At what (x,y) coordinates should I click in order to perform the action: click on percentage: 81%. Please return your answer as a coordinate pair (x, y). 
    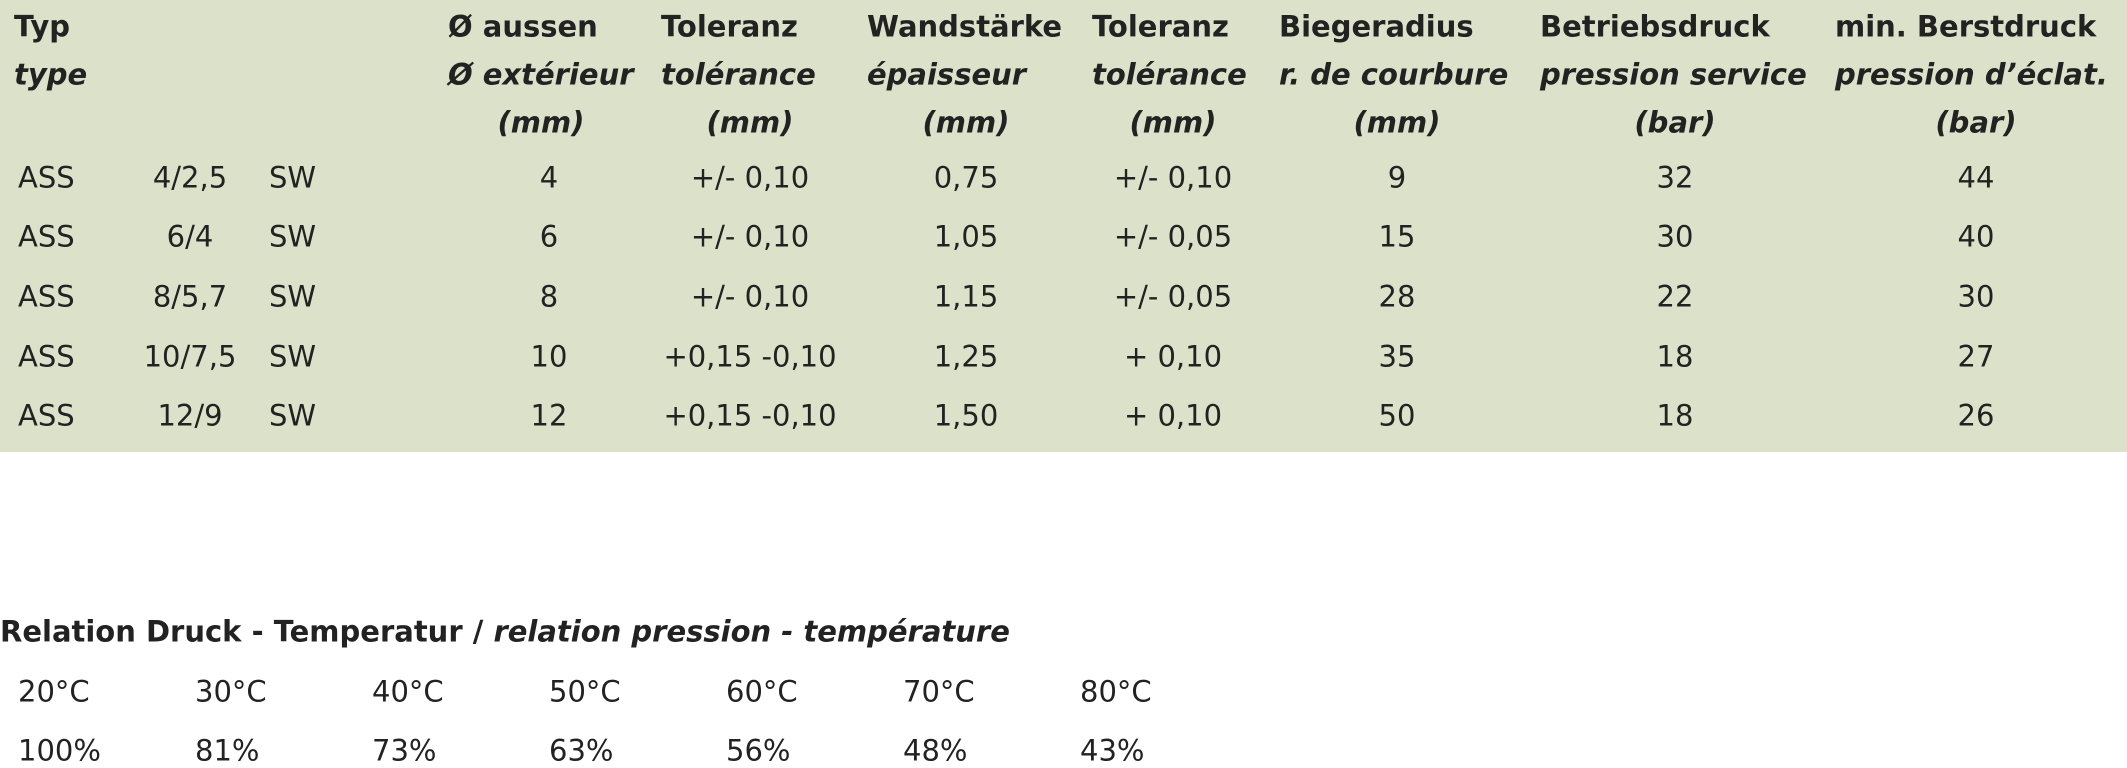
    Looking at the image, I should click on (227, 750).